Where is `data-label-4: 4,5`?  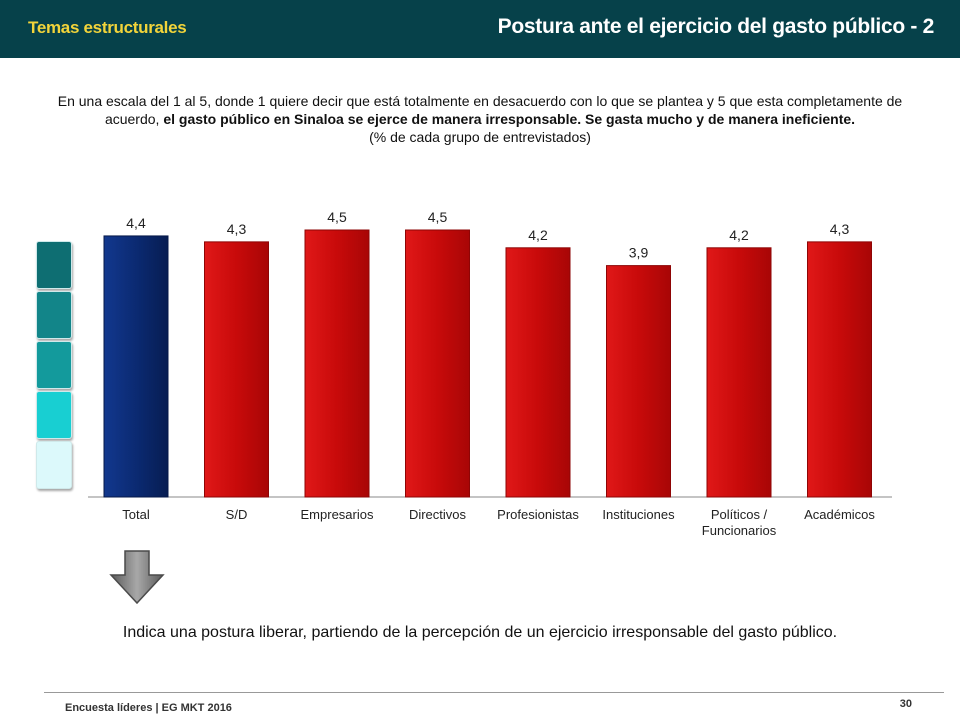 data-label-4: 4,5 is located at coordinates (438, 217).